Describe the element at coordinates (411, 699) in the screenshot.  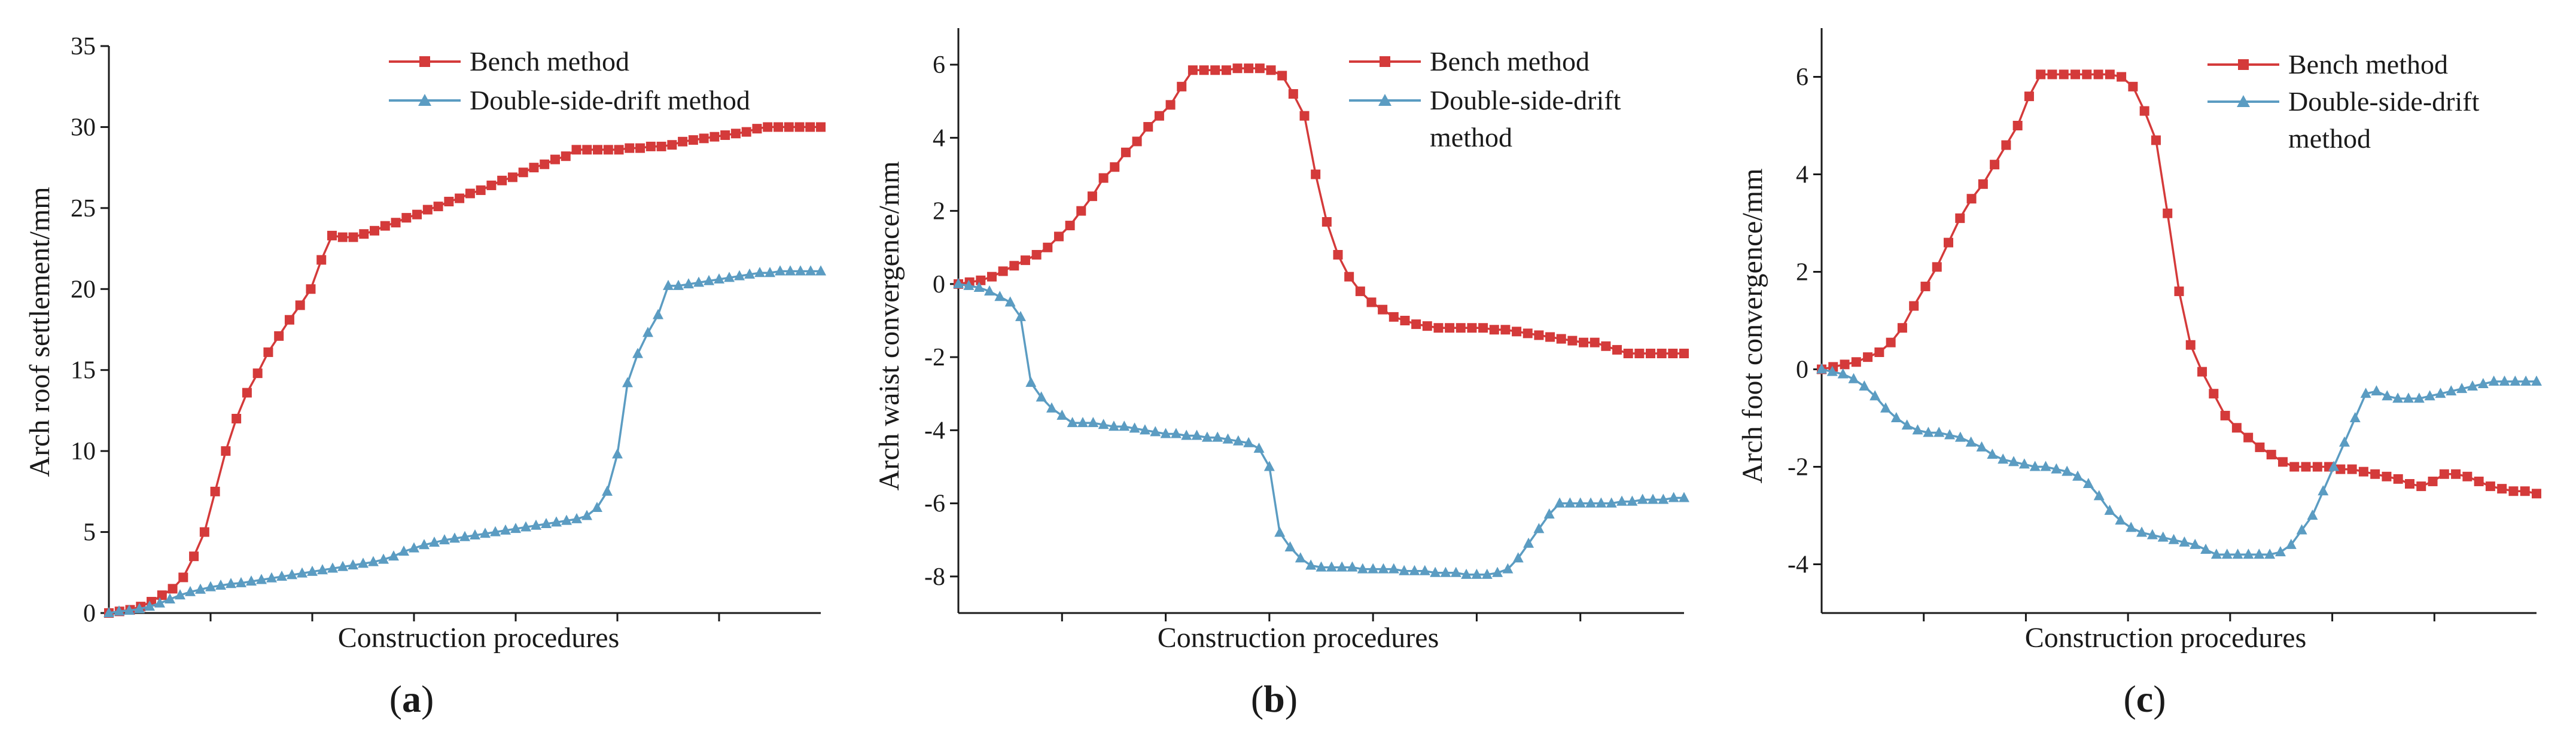
I see `panel-letter-a: a` at that location.